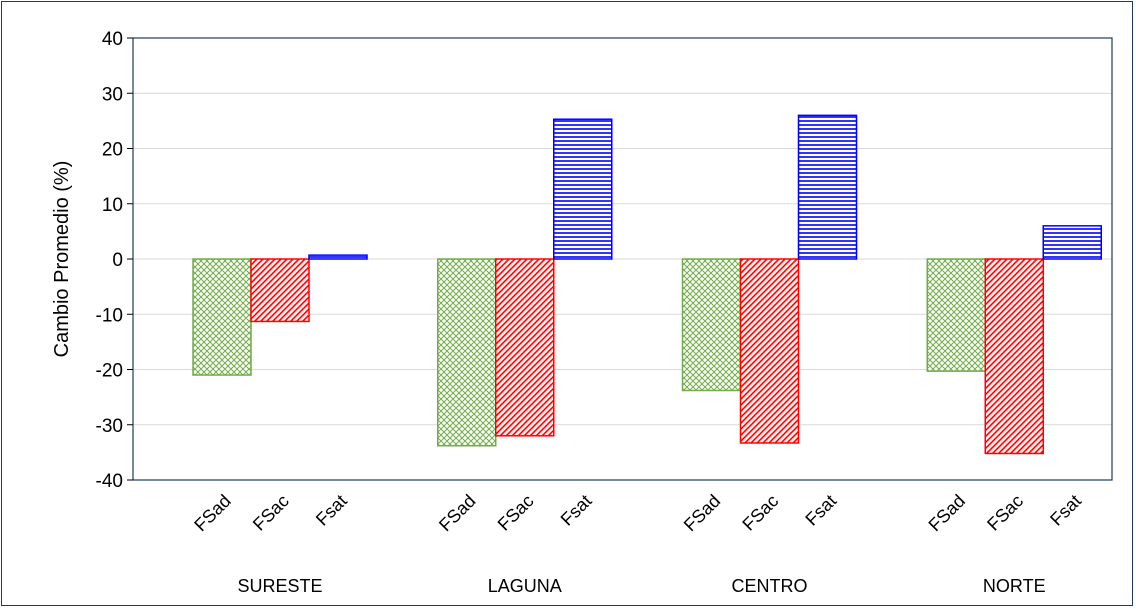 Image resolution: width=1136 pixels, height=609 pixels. I want to click on y-tick-label: -30, so click(109, 426).